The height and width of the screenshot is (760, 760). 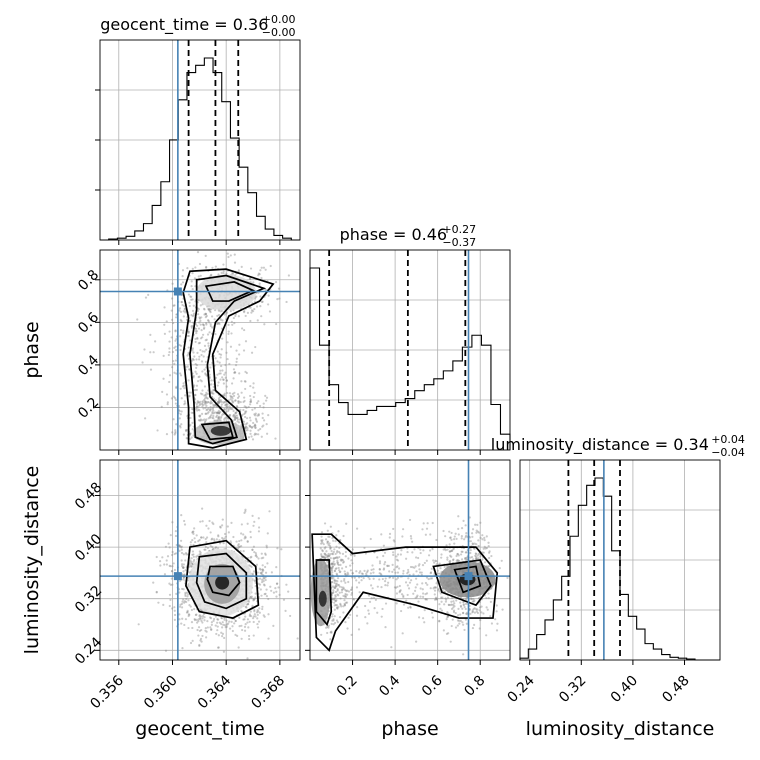 What do you see at coordinates (474, 686) in the screenshot?
I see `panel-phase-vs-luminosity_distance-xticklabel-3: 0.8` at bounding box center [474, 686].